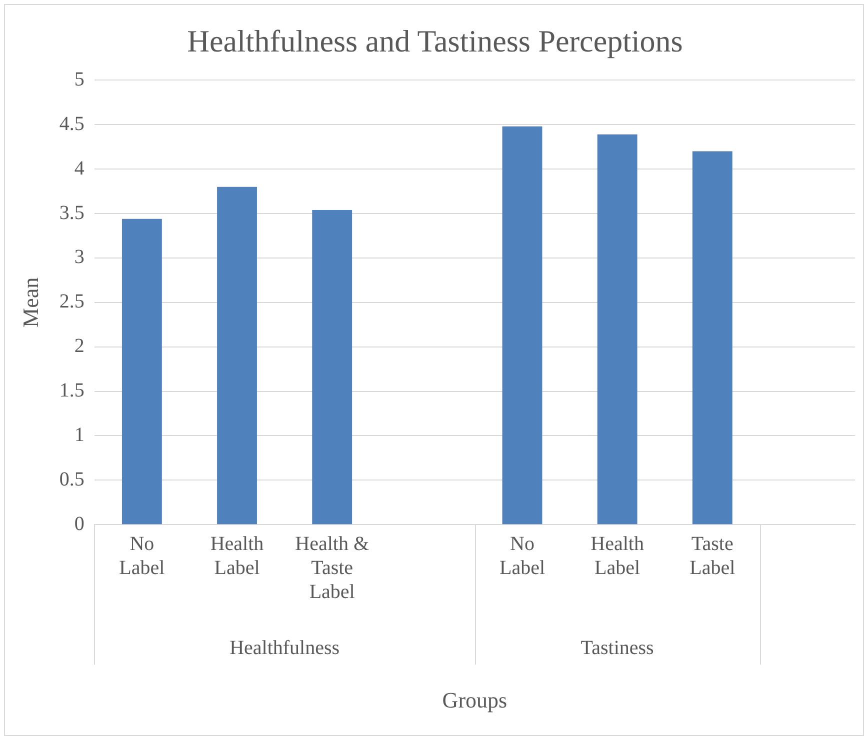 The height and width of the screenshot is (740, 868). Describe the element at coordinates (713, 555) in the screenshot. I see `x-tick-label: Taste Label` at that location.